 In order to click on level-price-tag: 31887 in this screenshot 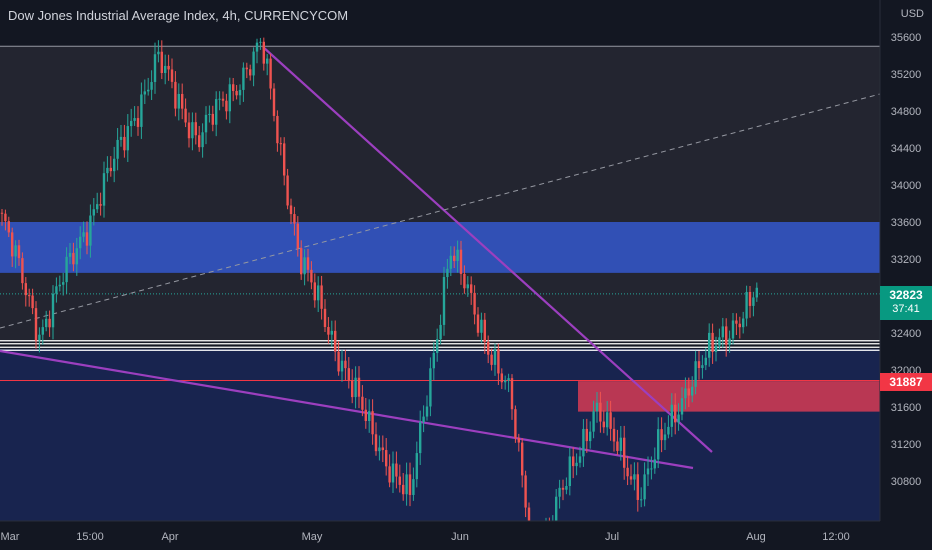, I will do `click(906, 382)`.